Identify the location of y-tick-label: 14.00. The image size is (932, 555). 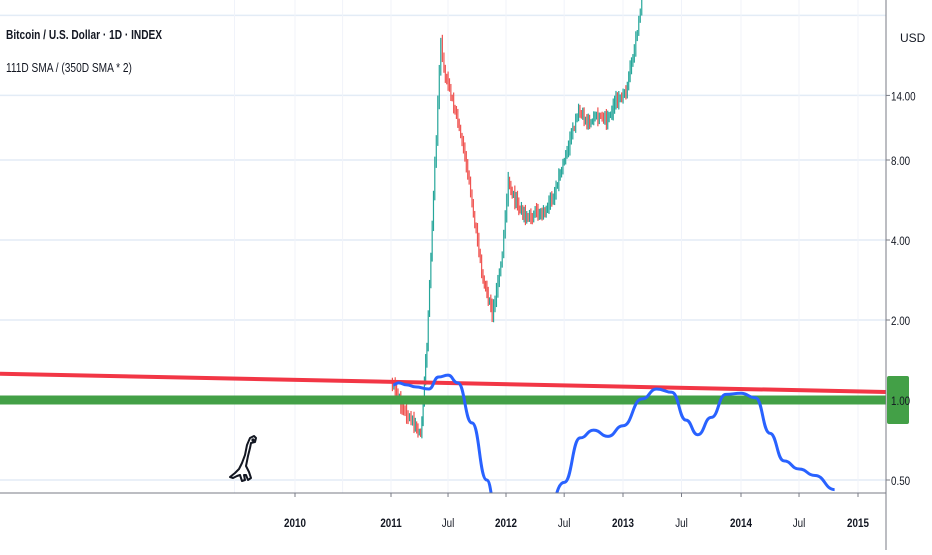
(903, 97).